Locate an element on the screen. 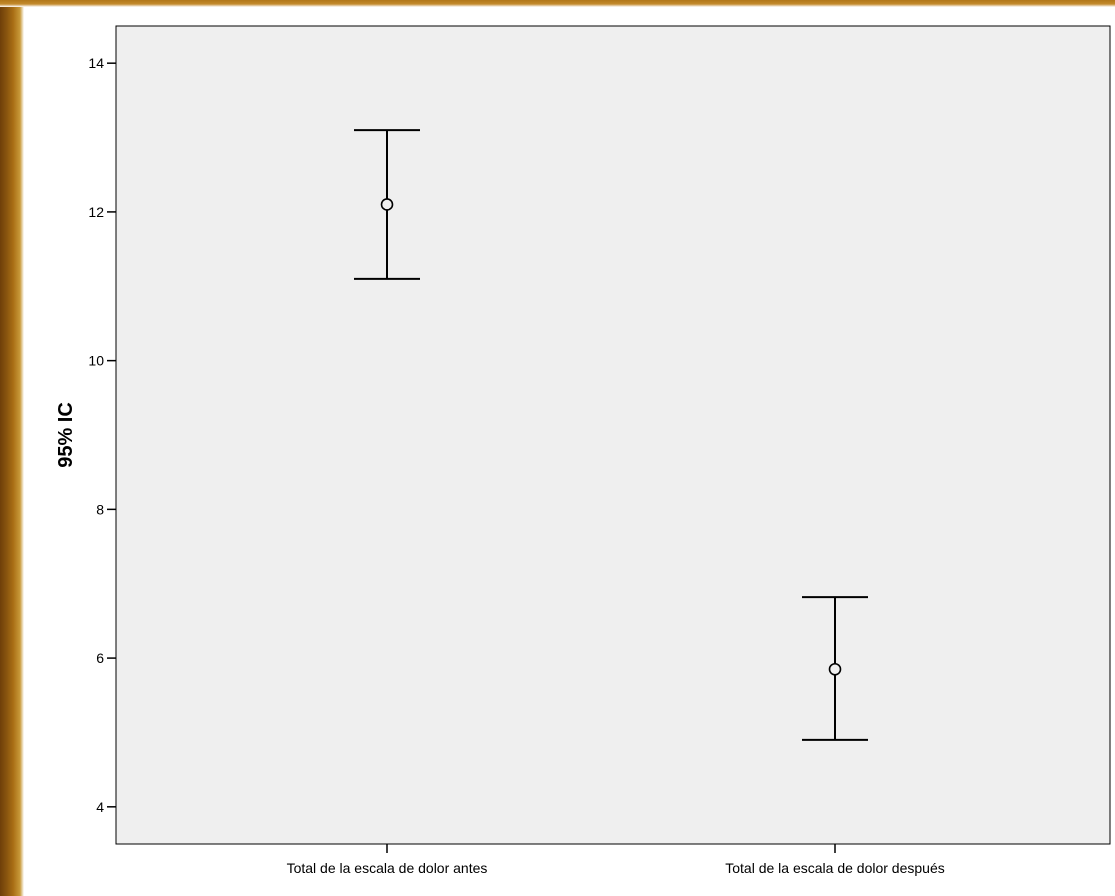 The height and width of the screenshot is (896, 1115). y-tick-label: 8 is located at coordinates (100, 509).